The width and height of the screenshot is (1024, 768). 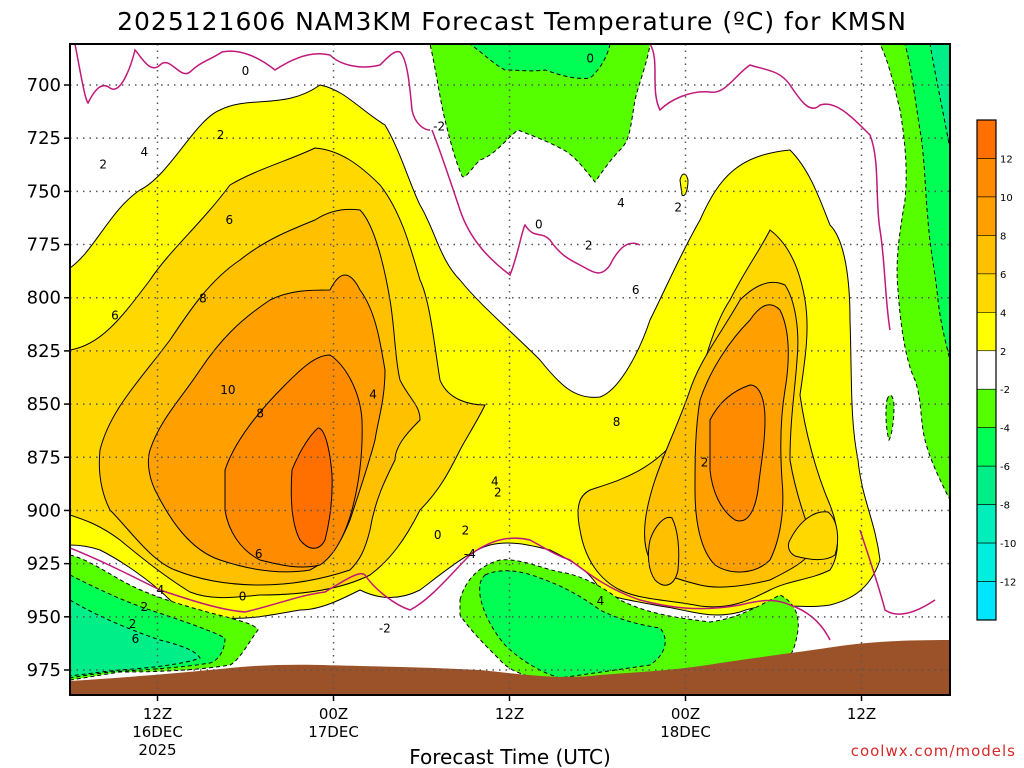 I want to click on colorbar-label-10: 10, so click(x=1006, y=198).